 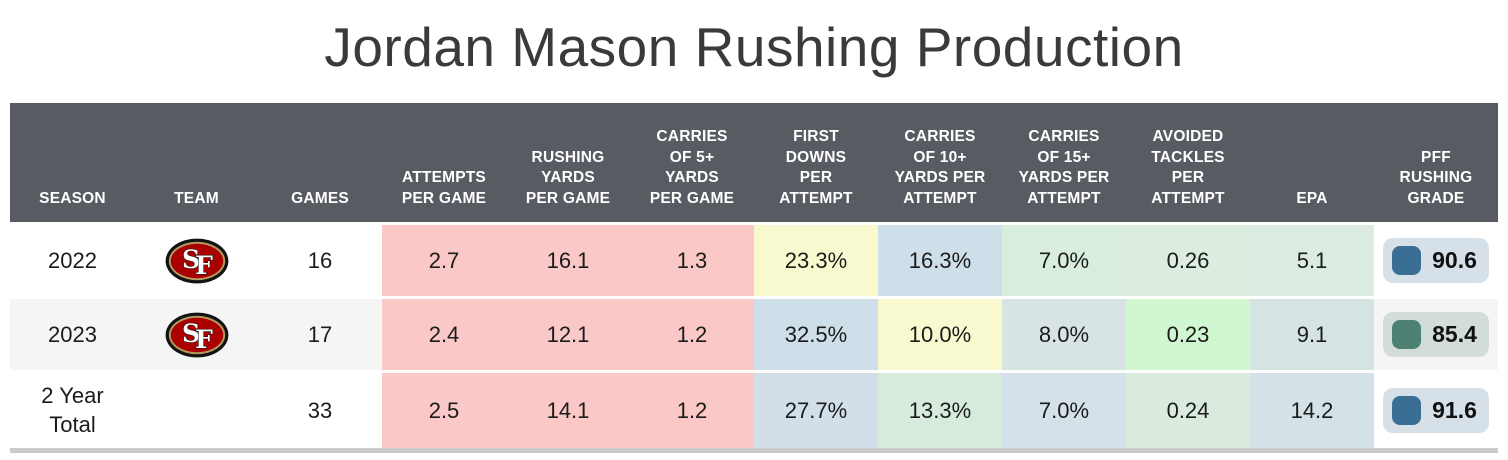 What do you see at coordinates (1312, 162) in the screenshot?
I see `column-header-epa: EPA` at bounding box center [1312, 162].